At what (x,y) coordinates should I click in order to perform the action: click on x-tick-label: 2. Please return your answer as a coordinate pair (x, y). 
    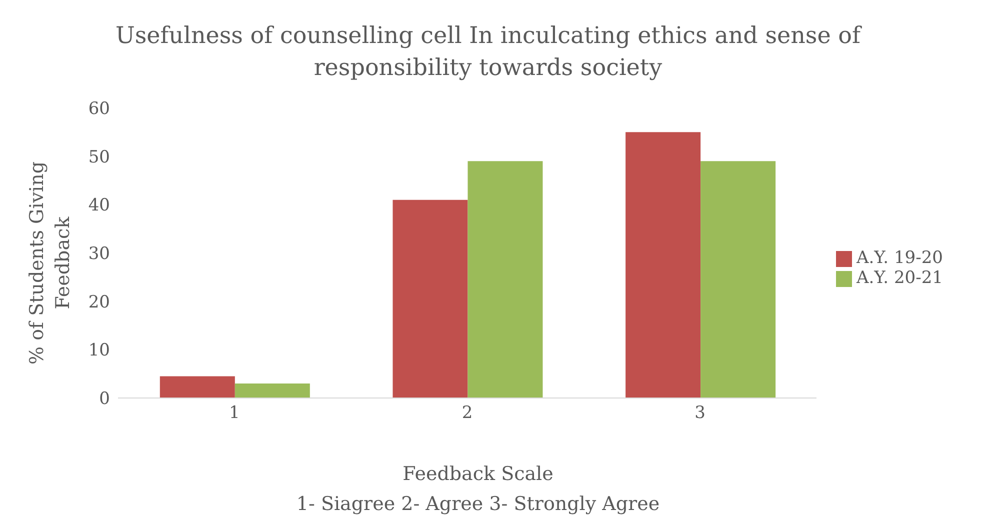
    Looking at the image, I should click on (467, 413).